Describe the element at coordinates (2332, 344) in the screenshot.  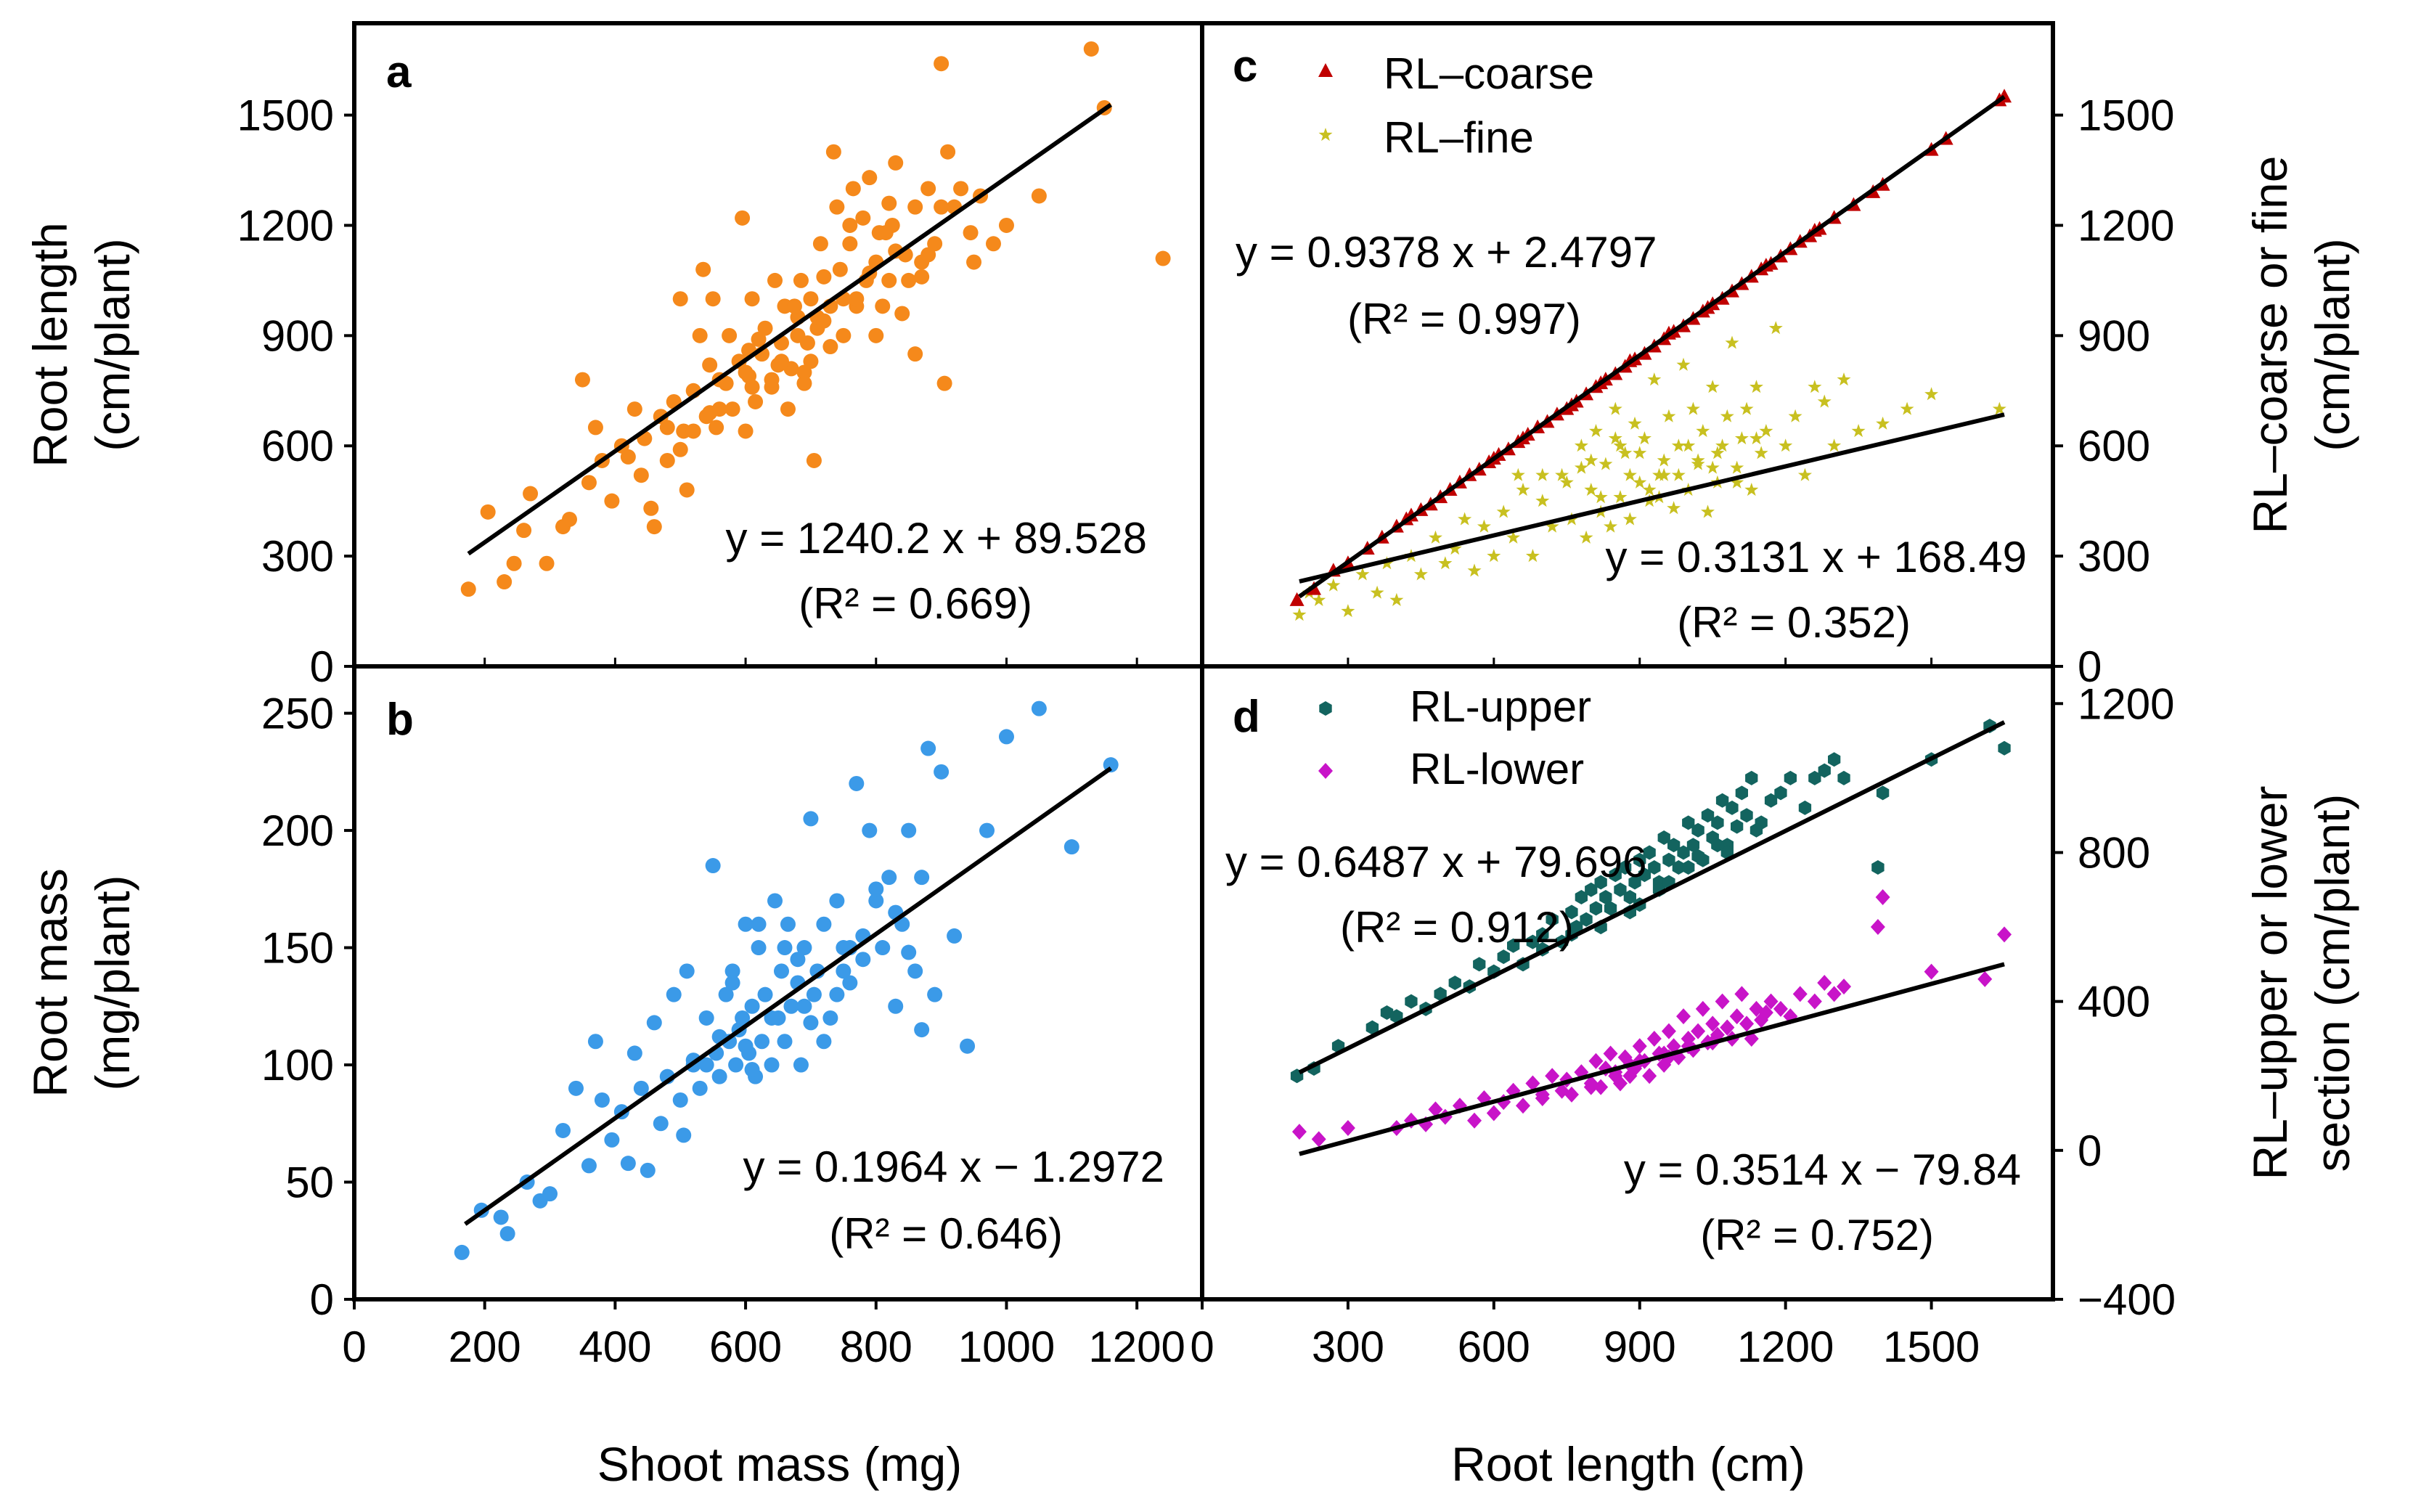
I see `y-axis-label: (cm/plant)` at that location.